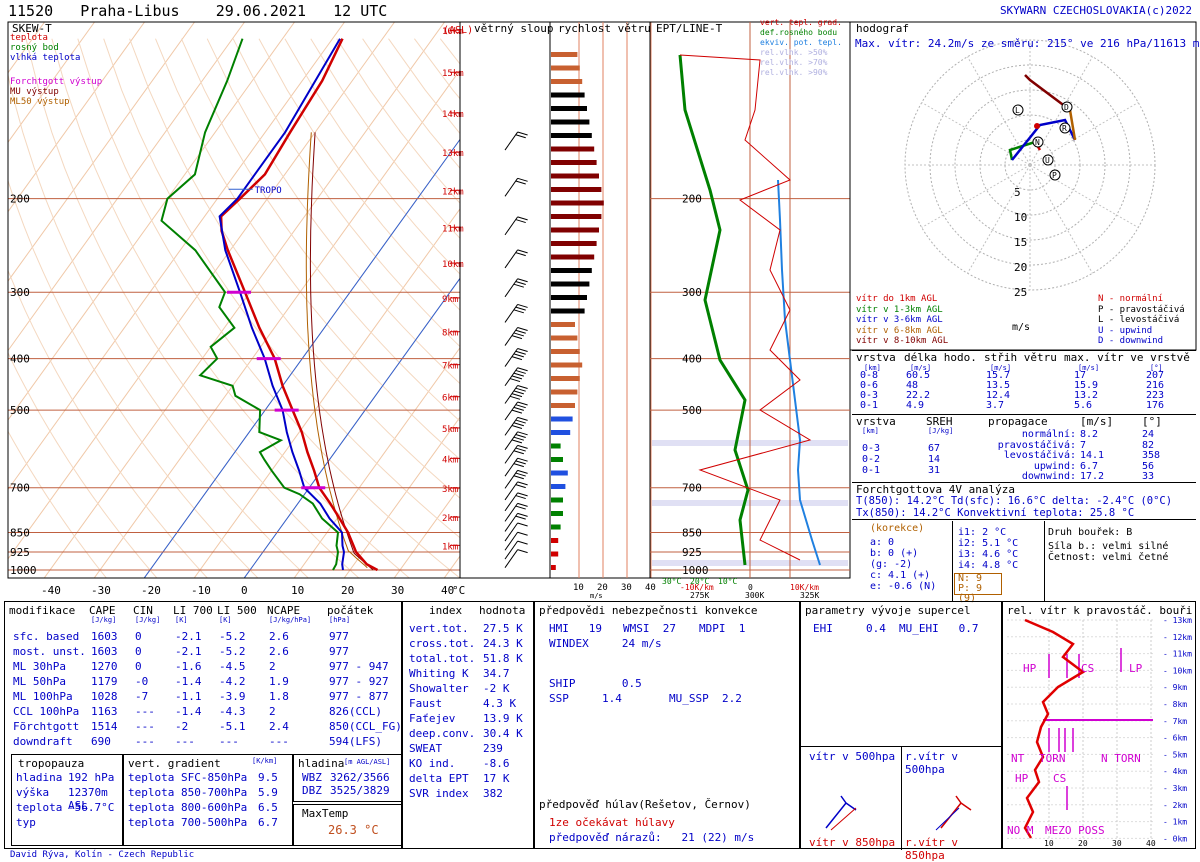 This screenshot has width=1200, height=862. I want to click on pressure-tick-label: 1000, so click(23, 570).